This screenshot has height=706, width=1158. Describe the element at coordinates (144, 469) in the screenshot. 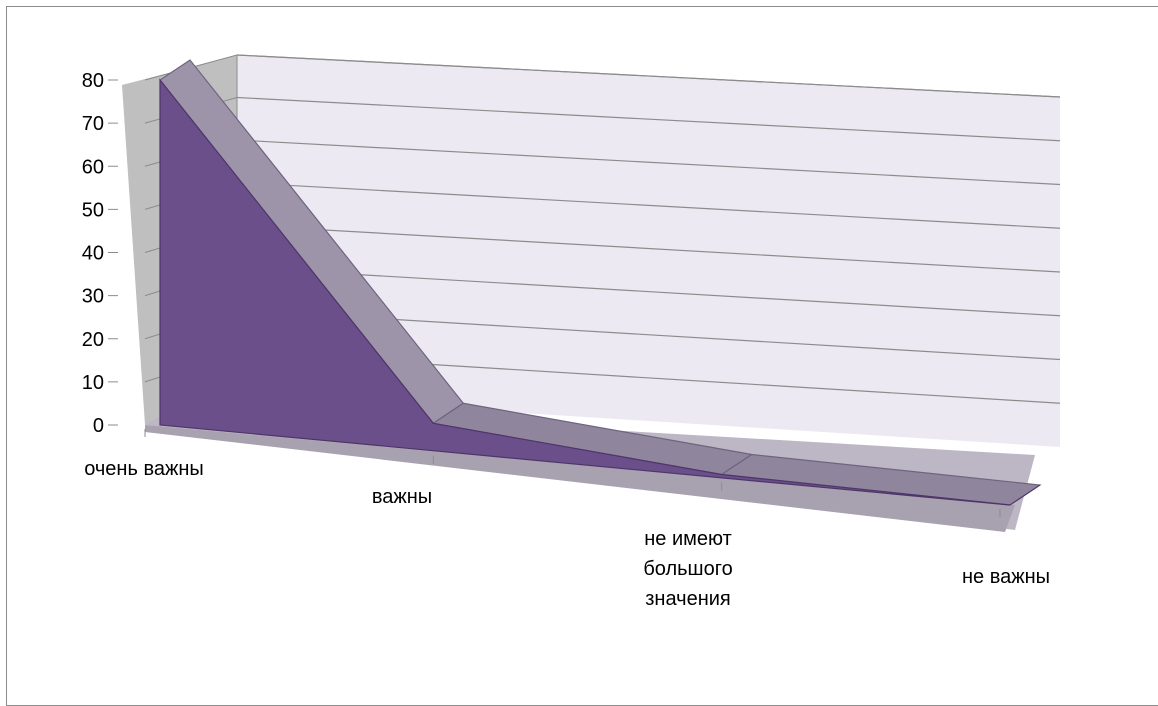

I see `x-tick-label: очень важны` at that location.